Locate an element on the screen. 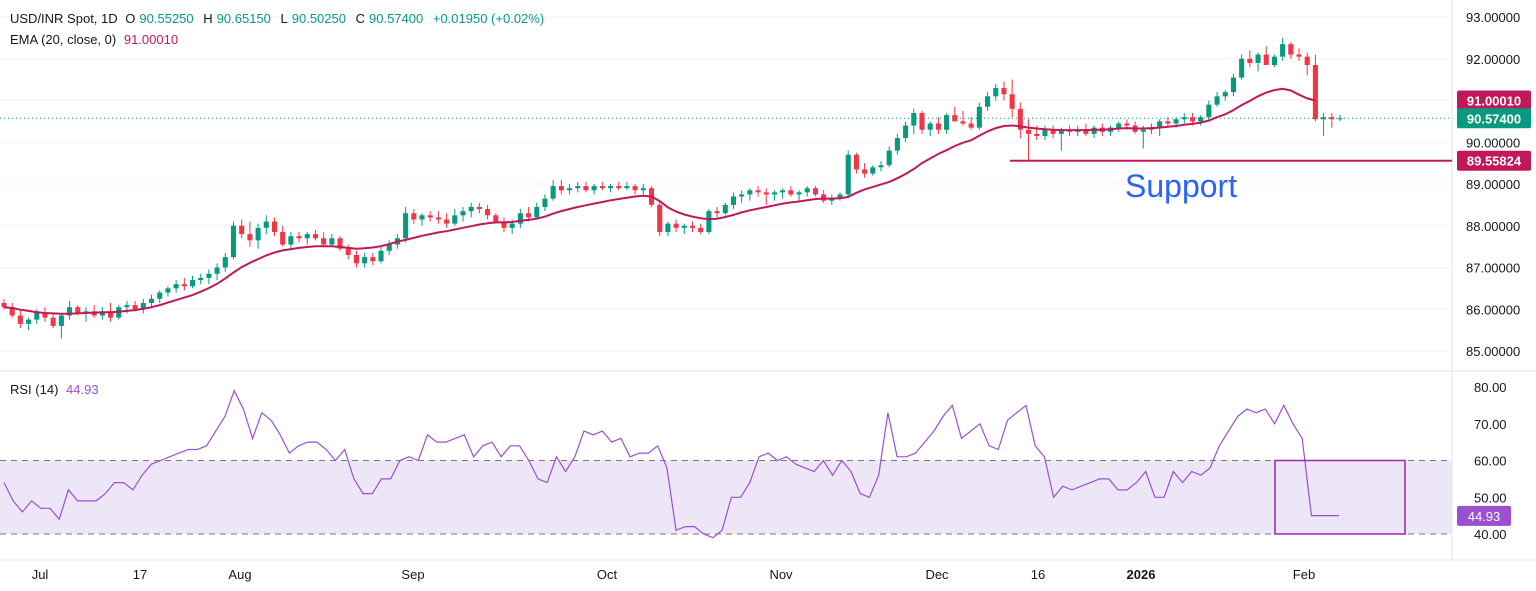 Image resolution: width=1536 pixels, height=591 pixels. ema-label: EMA (20, close, 0) is located at coordinates (63, 39).